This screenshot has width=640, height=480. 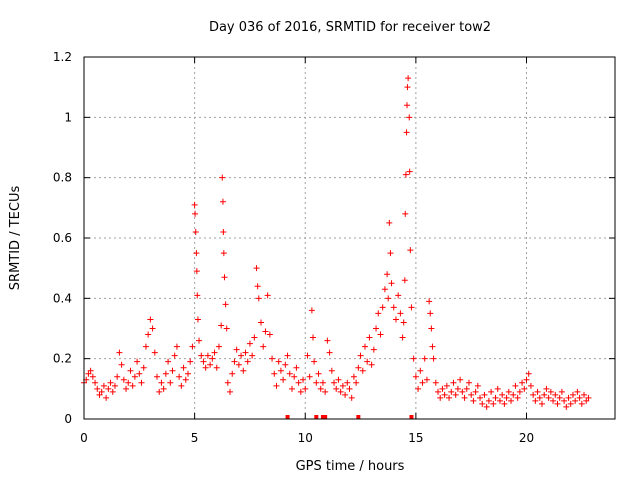 I want to click on y-tick-label: 0.6, so click(x=62, y=238).